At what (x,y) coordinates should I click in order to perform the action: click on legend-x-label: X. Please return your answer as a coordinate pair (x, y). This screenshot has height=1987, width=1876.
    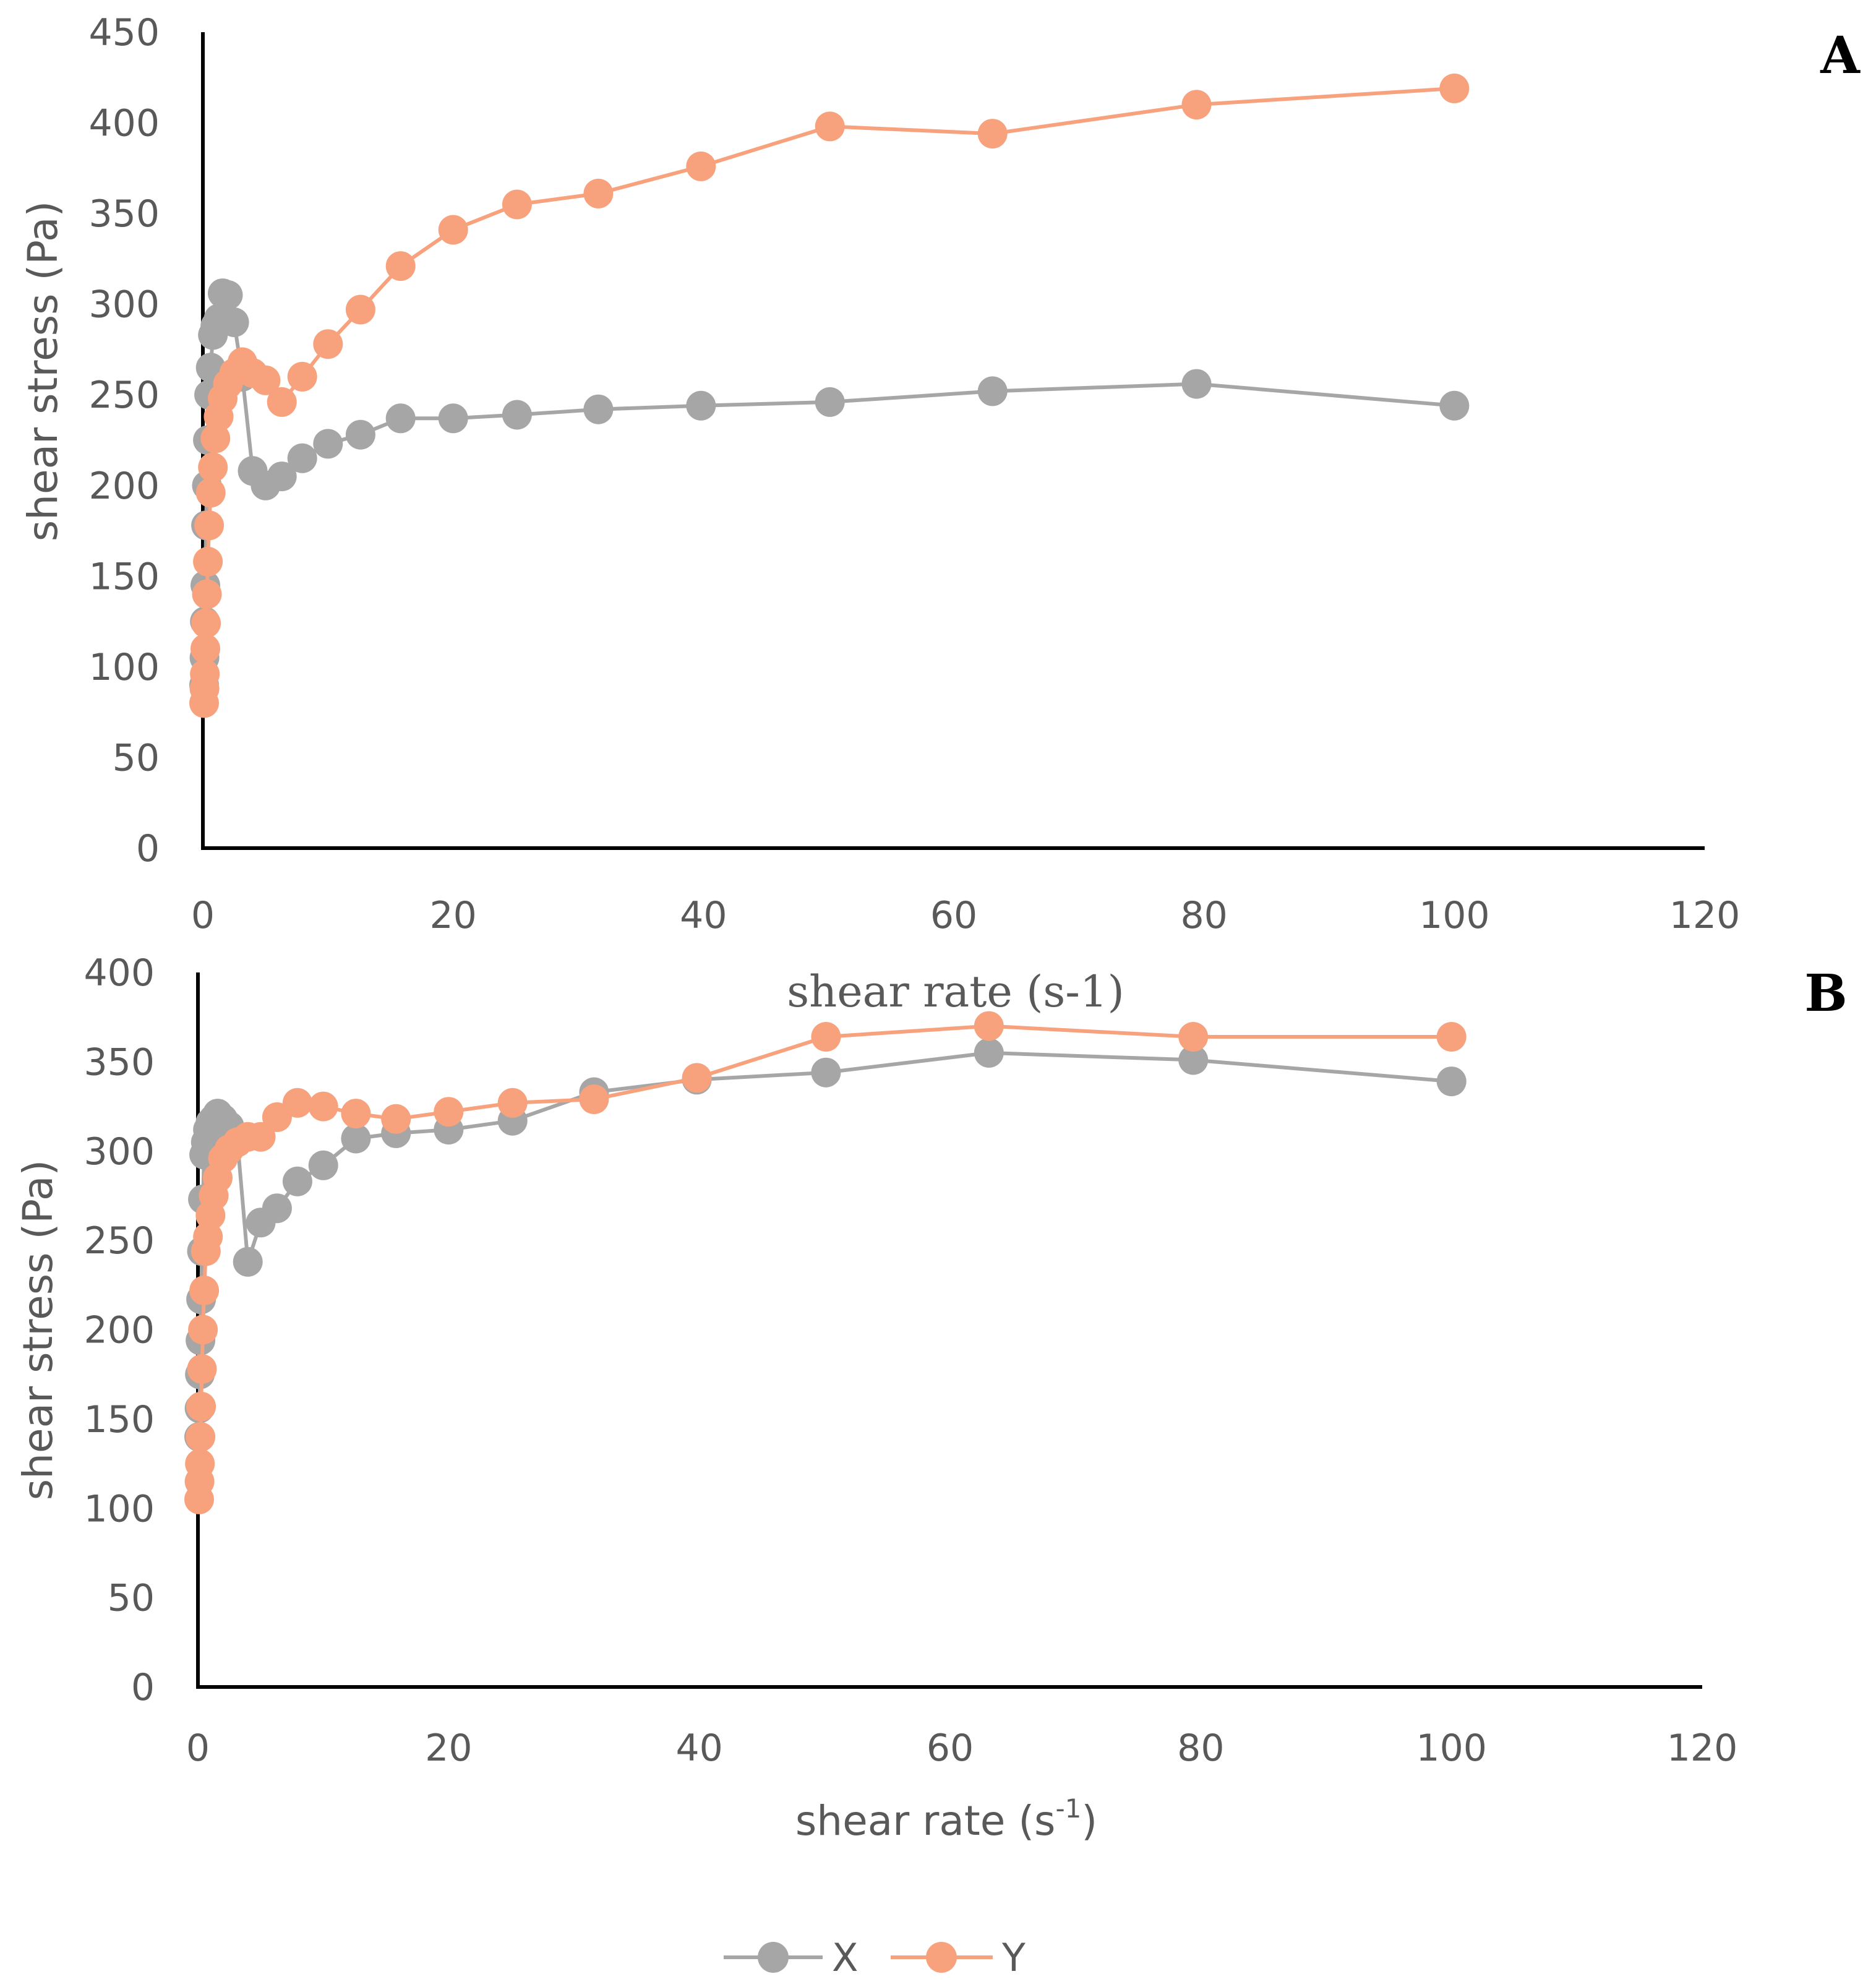
    Looking at the image, I should click on (845, 1957).